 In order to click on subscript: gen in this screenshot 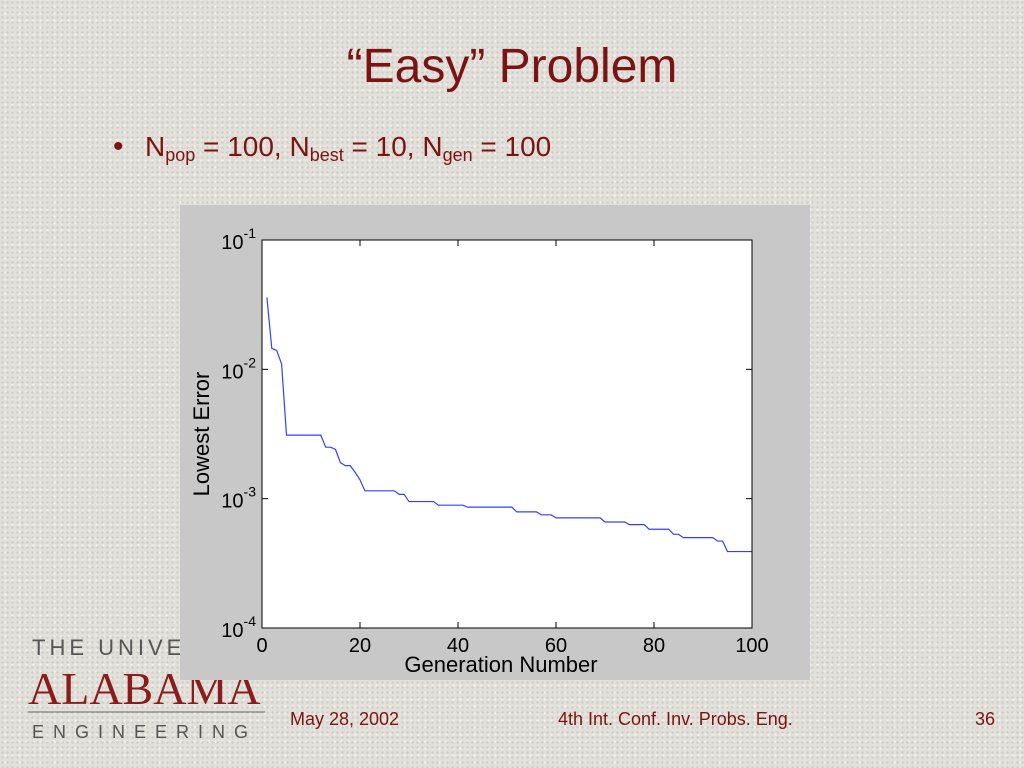, I will do `click(458, 155)`.